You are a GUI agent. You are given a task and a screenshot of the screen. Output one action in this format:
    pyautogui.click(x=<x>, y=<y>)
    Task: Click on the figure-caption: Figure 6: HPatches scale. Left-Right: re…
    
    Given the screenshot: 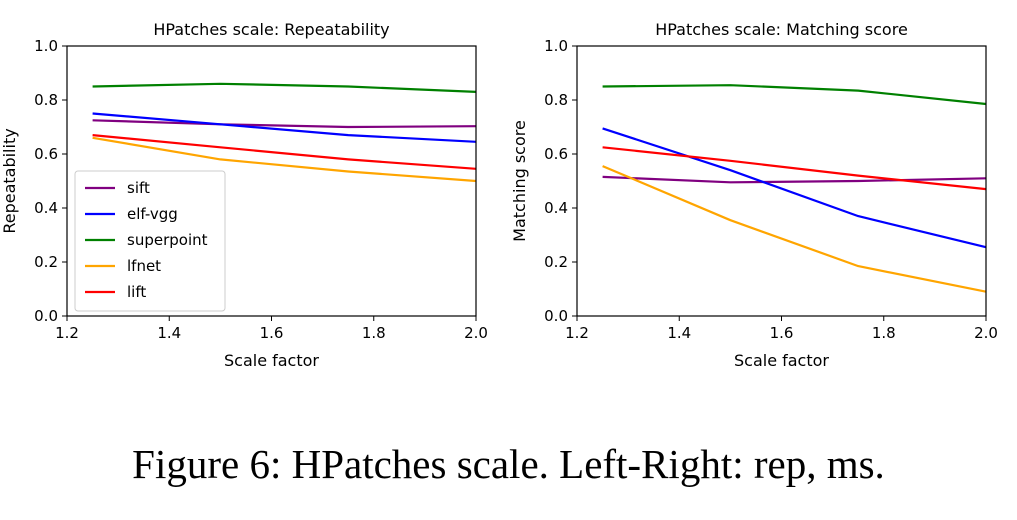 What is the action you would take?
    pyautogui.click(x=508, y=464)
    